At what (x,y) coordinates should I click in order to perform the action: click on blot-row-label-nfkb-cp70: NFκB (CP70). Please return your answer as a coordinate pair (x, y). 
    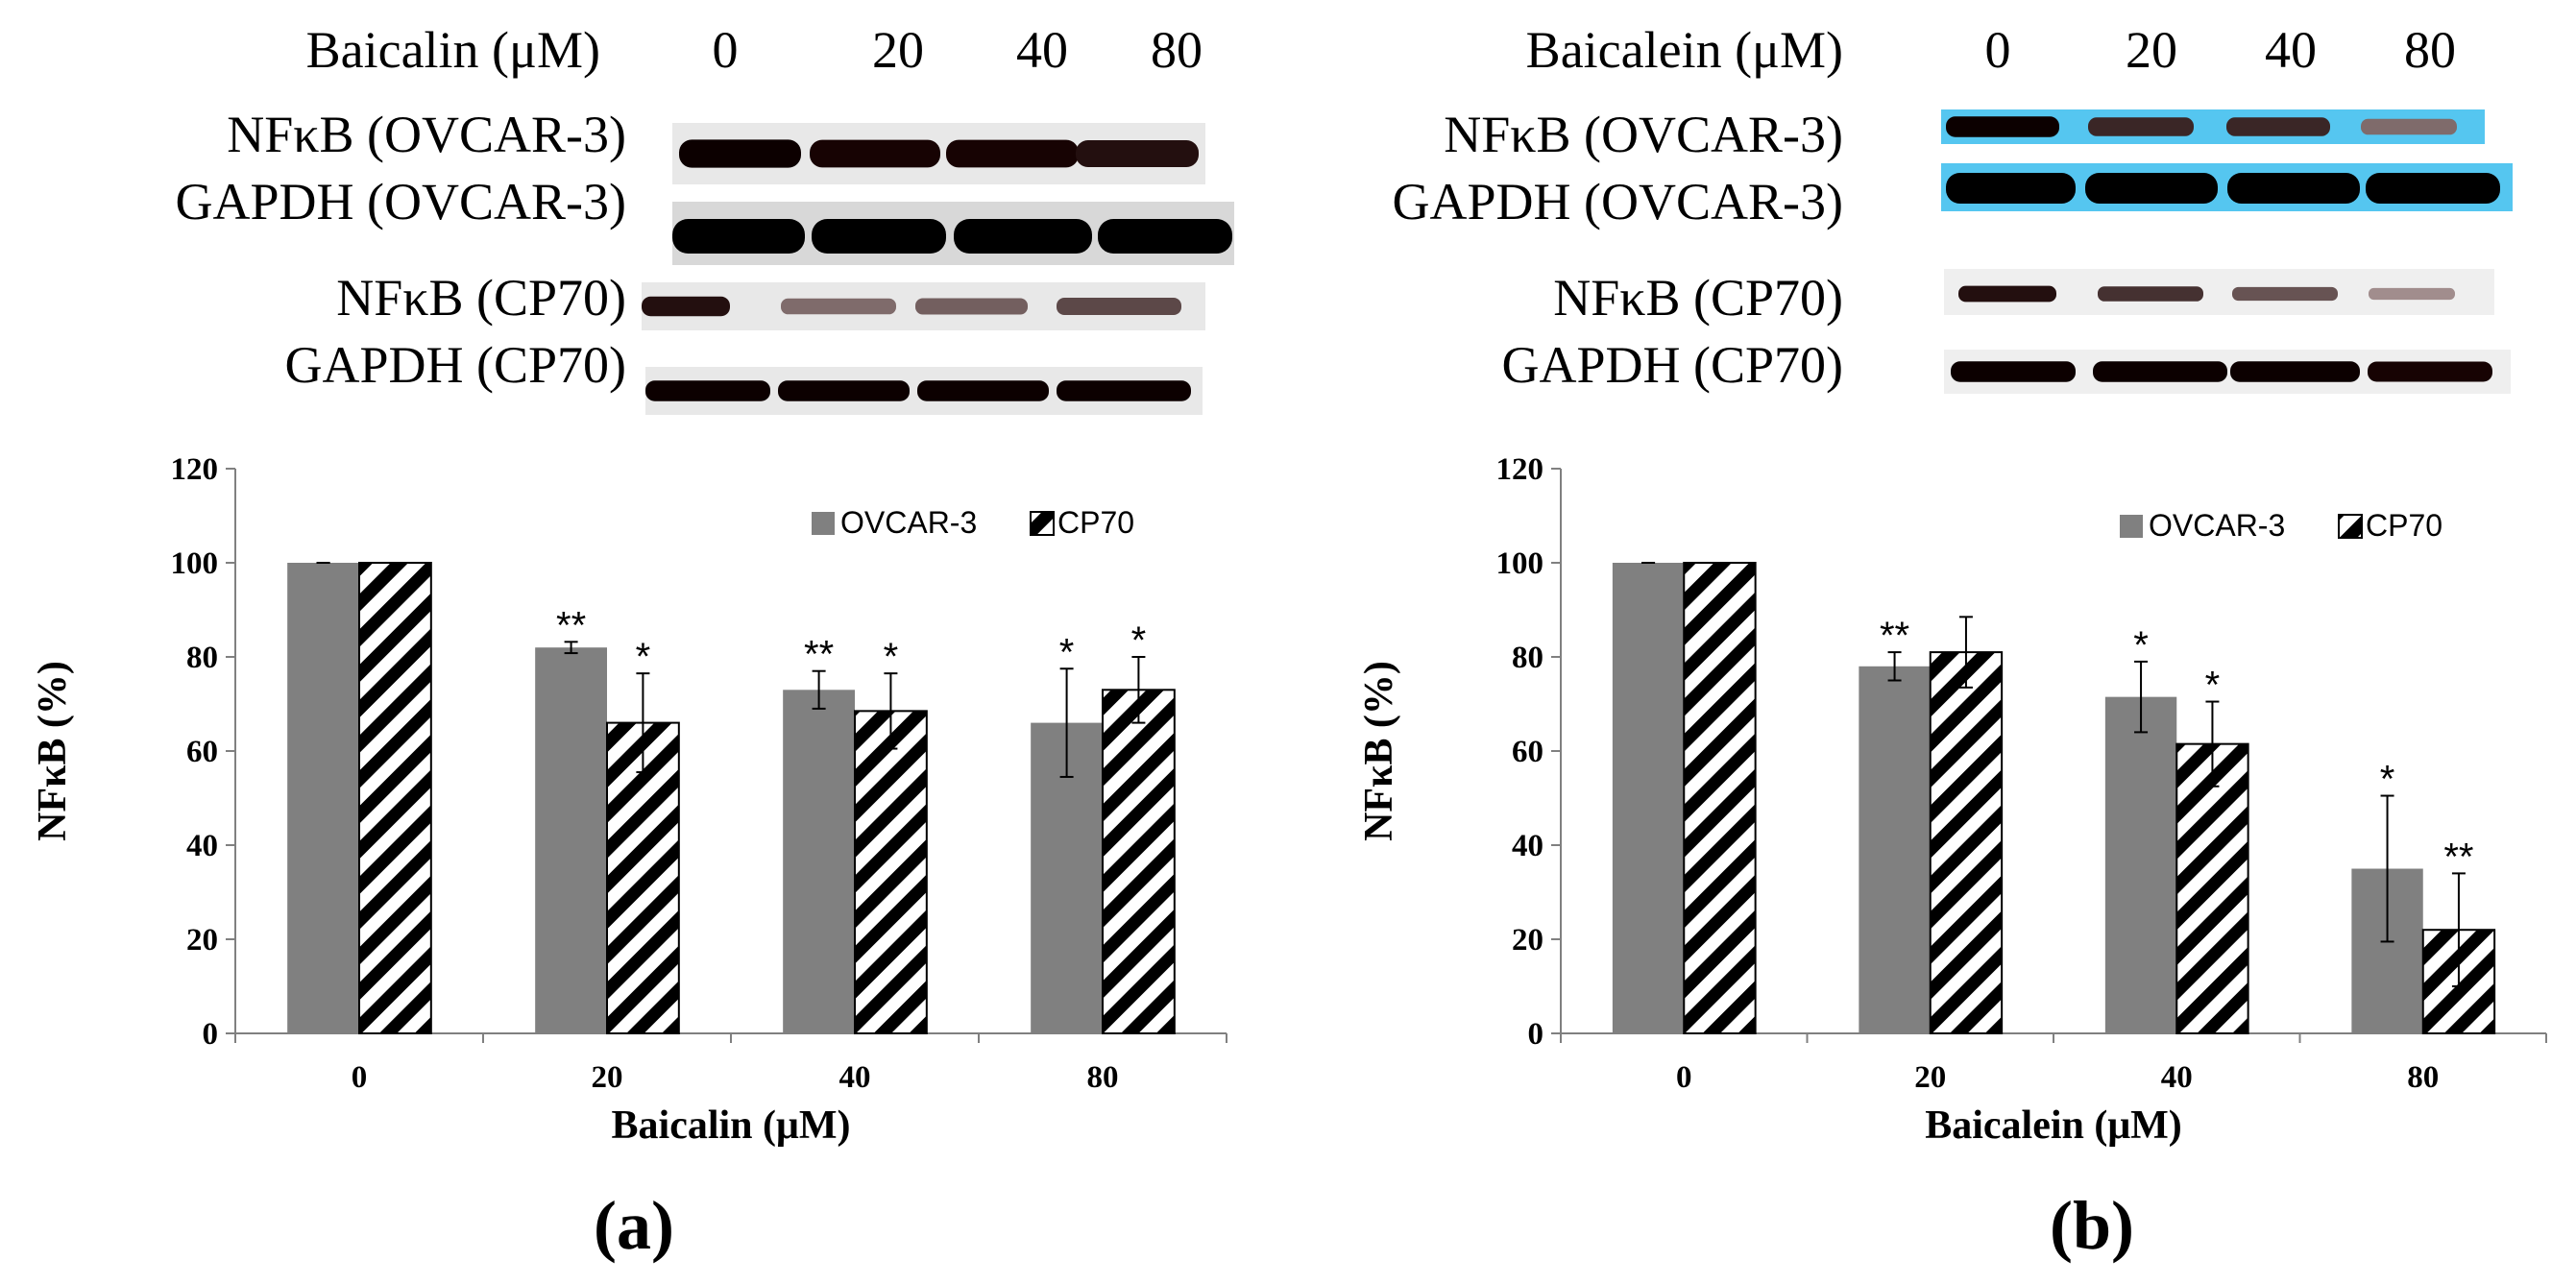
    Looking at the image, I should click on (481, 298).